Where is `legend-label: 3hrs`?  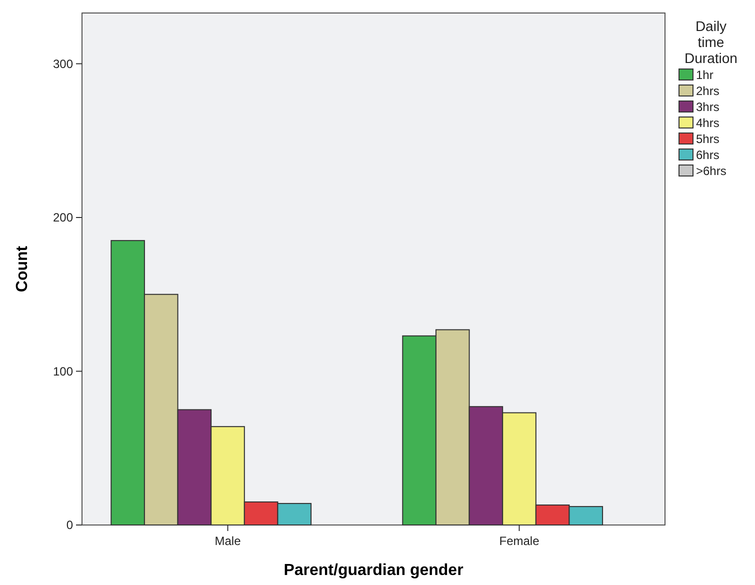
legend-label: 3hrs is located at coordinates (708, 107).